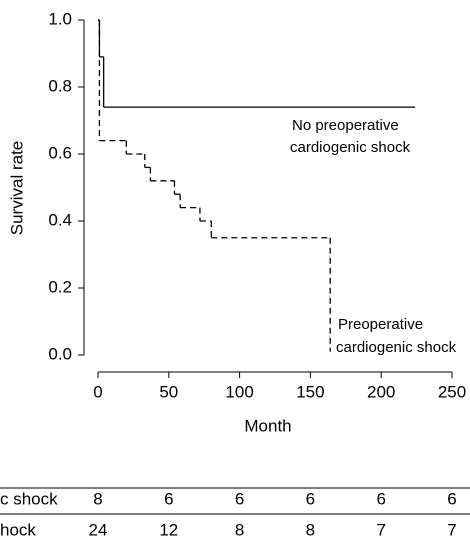 This screenshot has width=470, height=549. Describe the element at coordinates (18, 529) in the screenshot. I see `row-label: hock` at that location.